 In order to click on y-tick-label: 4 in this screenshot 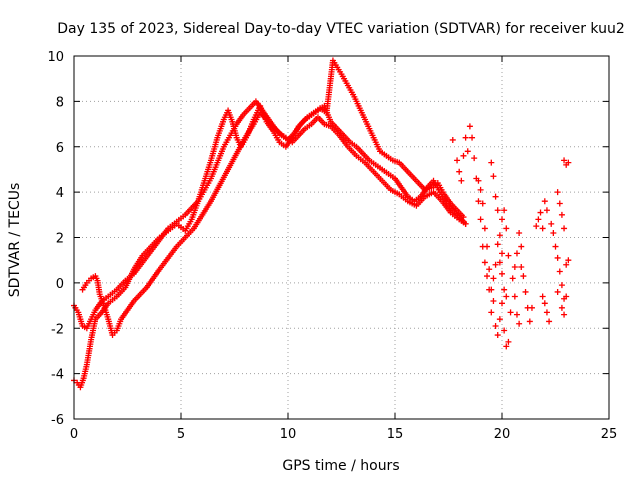, I will do `click(60, 193)`.